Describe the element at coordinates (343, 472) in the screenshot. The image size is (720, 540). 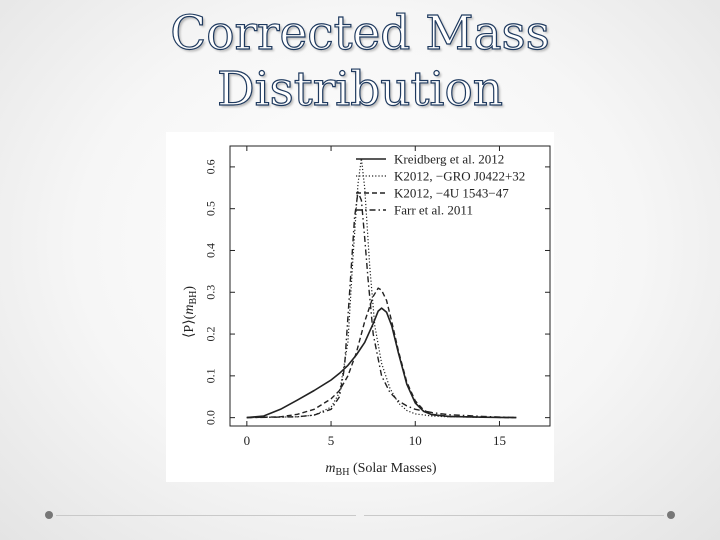
I see `x-axis-label-sub: BH` at that location.